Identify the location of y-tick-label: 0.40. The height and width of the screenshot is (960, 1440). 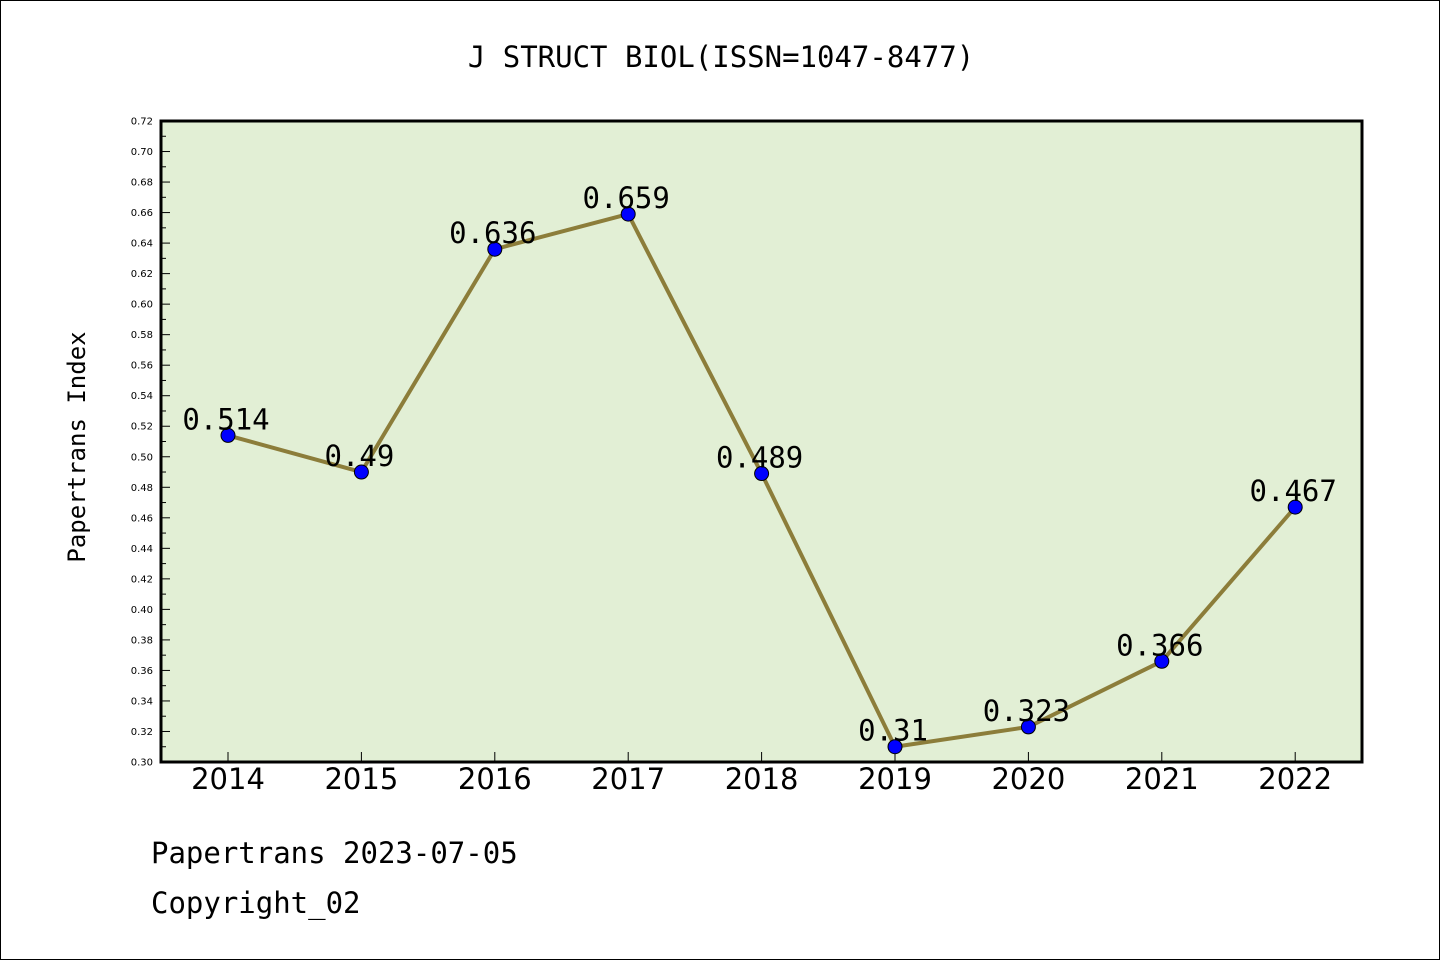
(142, 610).